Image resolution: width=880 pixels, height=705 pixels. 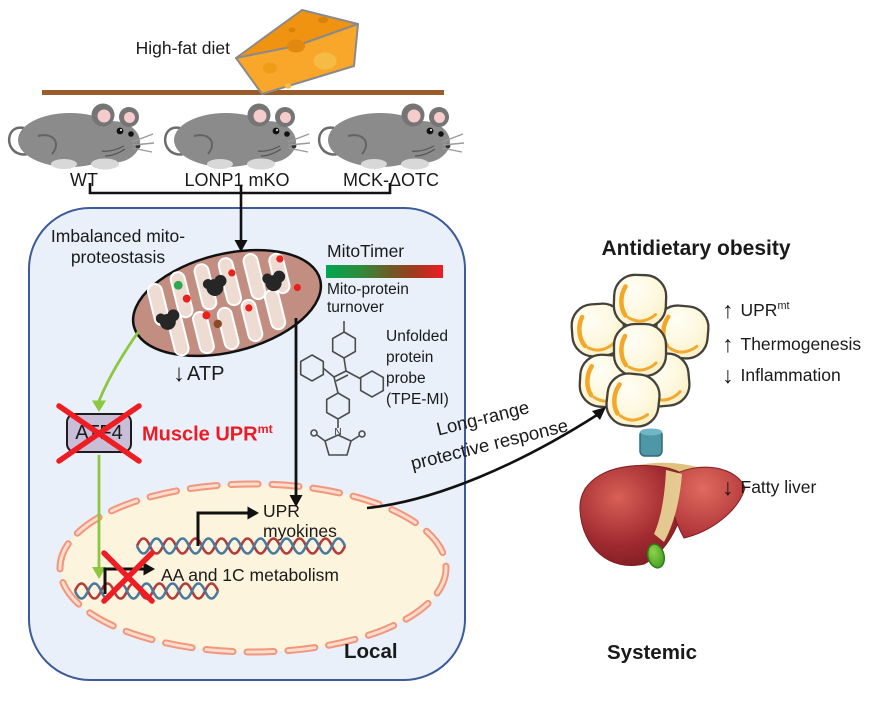 What do you see at coordinates (652, 652) in the screenshot?
I see `systemic-zone-label: Systemic` at bounding box center [652, 652].